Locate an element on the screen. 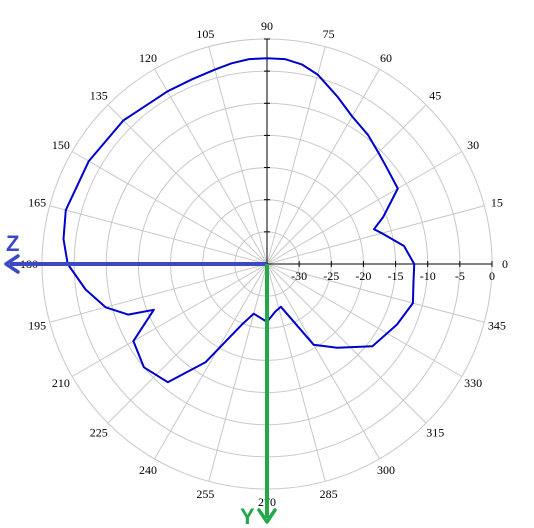 The image size is (534, 528). angle-tick-label: 285 is located at coordinates (329, 494).